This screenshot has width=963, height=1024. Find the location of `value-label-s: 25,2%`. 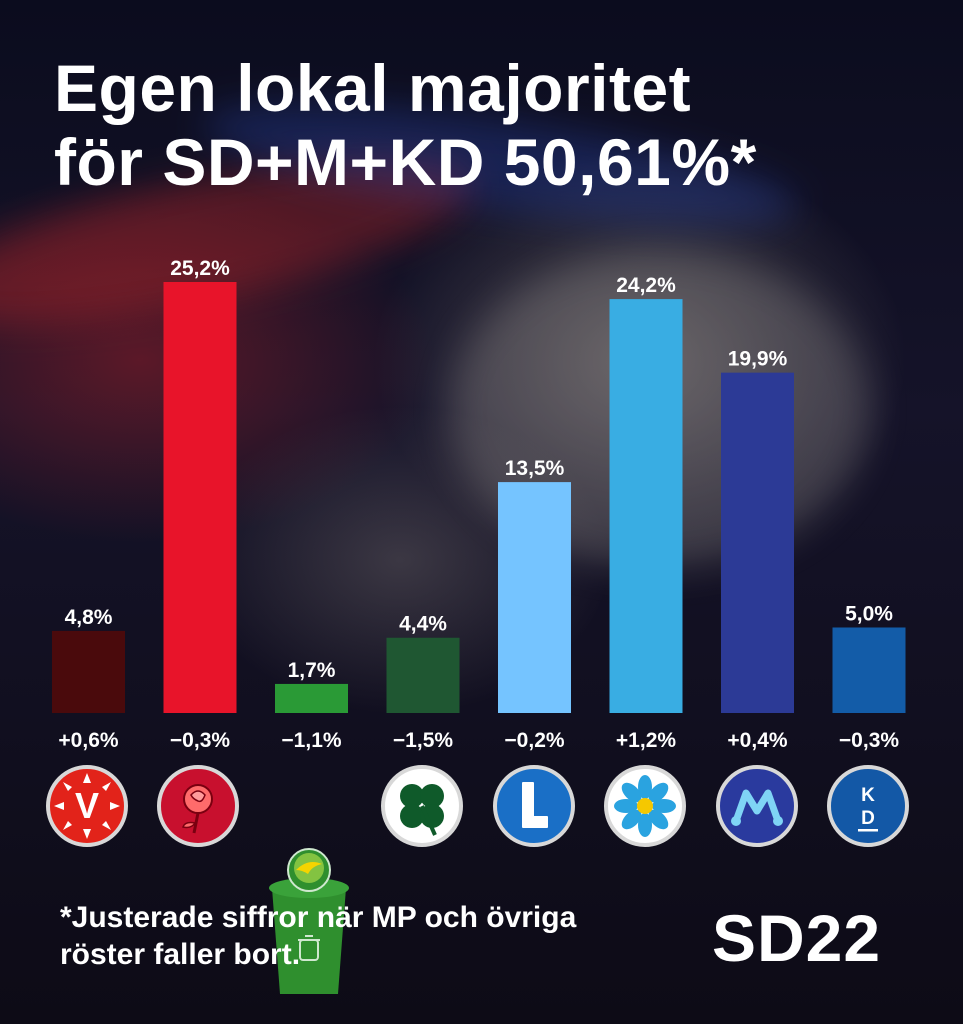

value-label-s: 25,2% is located at coordinates (200, 268).